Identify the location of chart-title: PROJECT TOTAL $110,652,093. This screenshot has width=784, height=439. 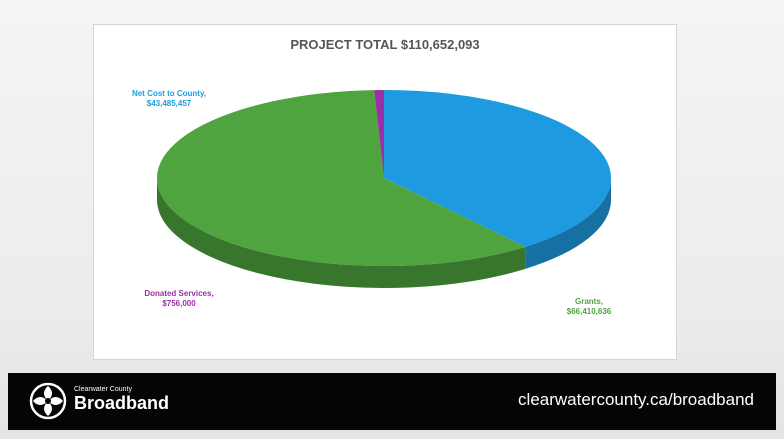
(385, 44).